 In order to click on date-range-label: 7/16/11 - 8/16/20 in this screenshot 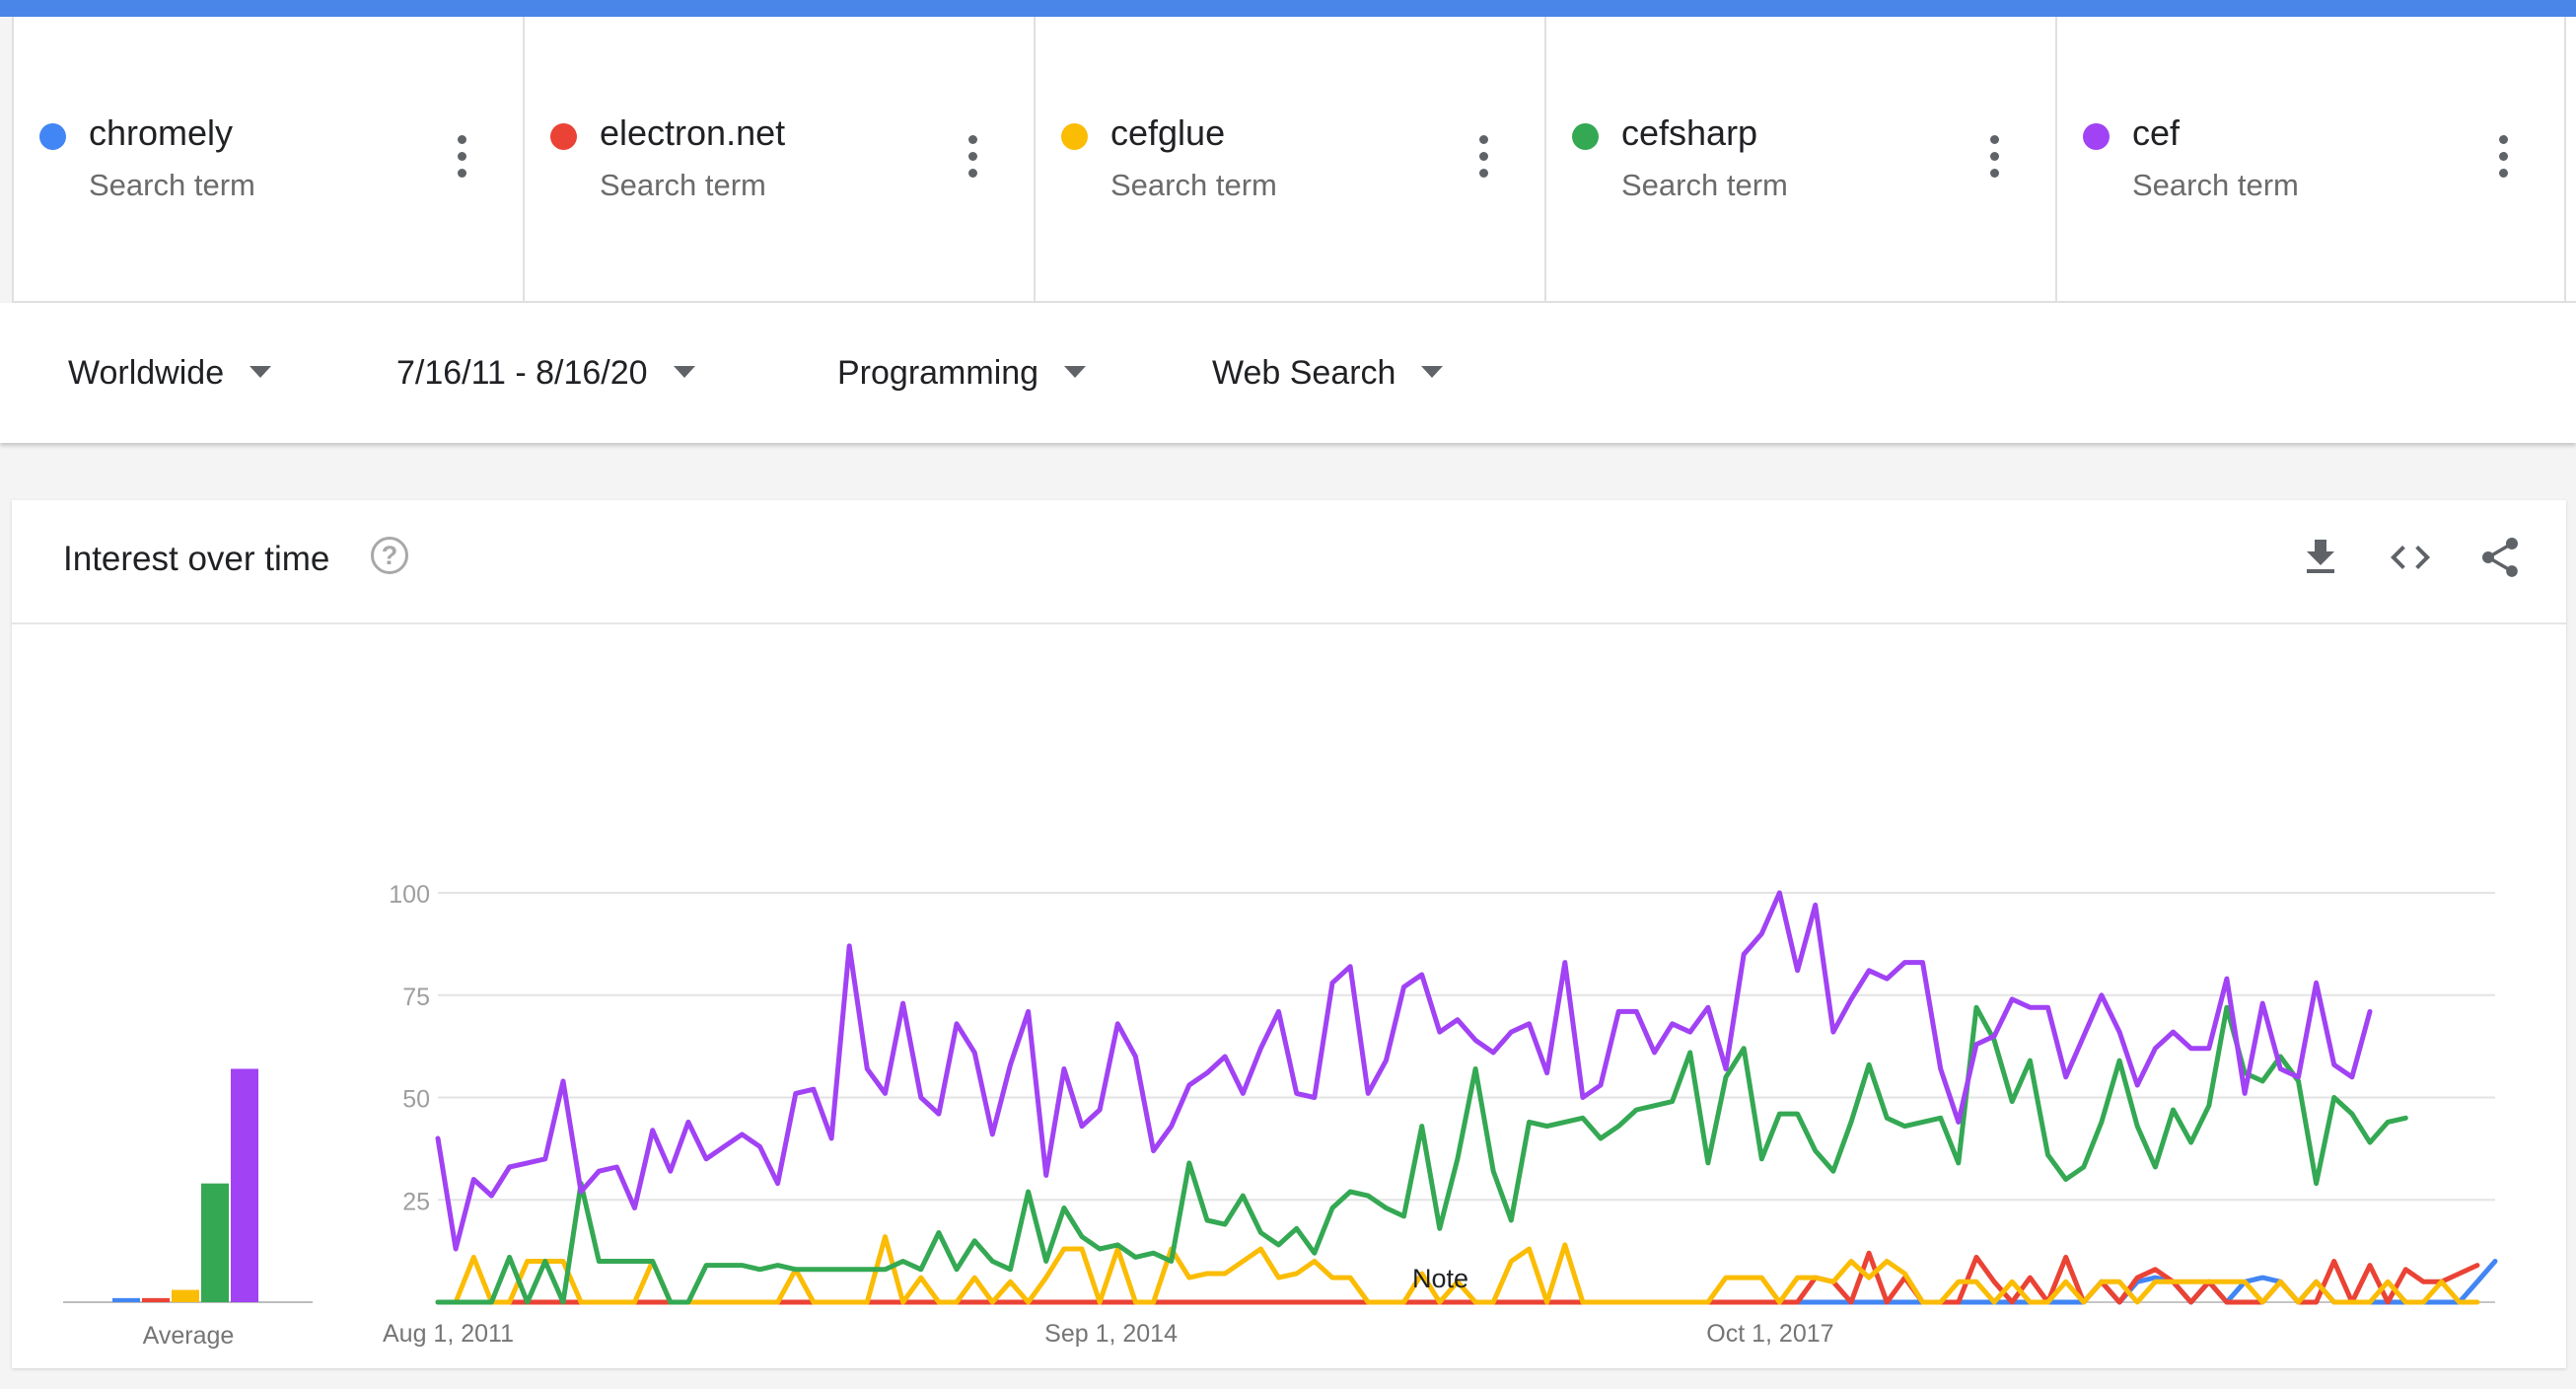, I will do `click(522, 373)`.